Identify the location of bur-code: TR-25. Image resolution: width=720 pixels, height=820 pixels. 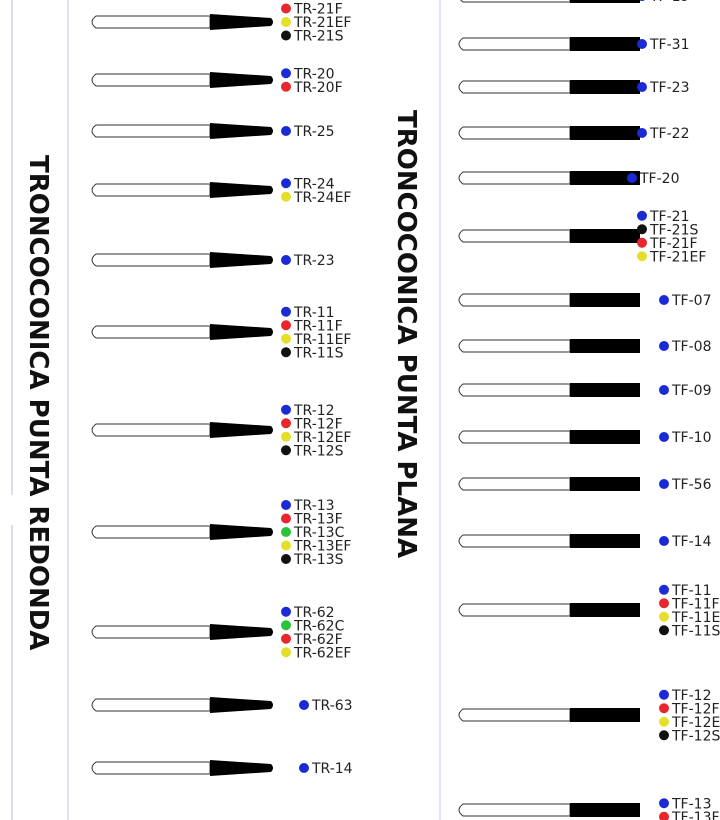
(314, 132).